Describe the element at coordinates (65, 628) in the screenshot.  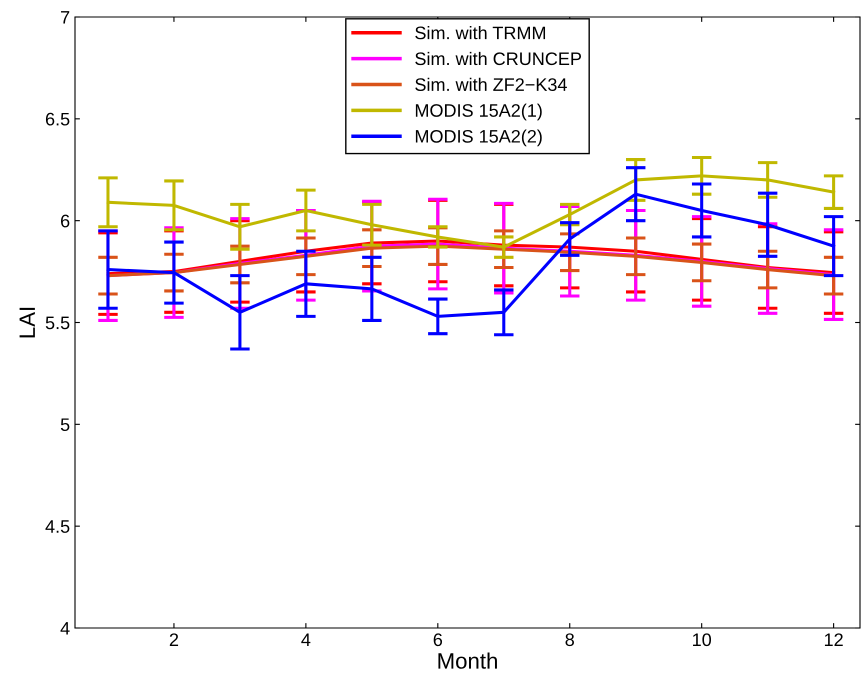
I see `y-tick-label: 4` at that location.